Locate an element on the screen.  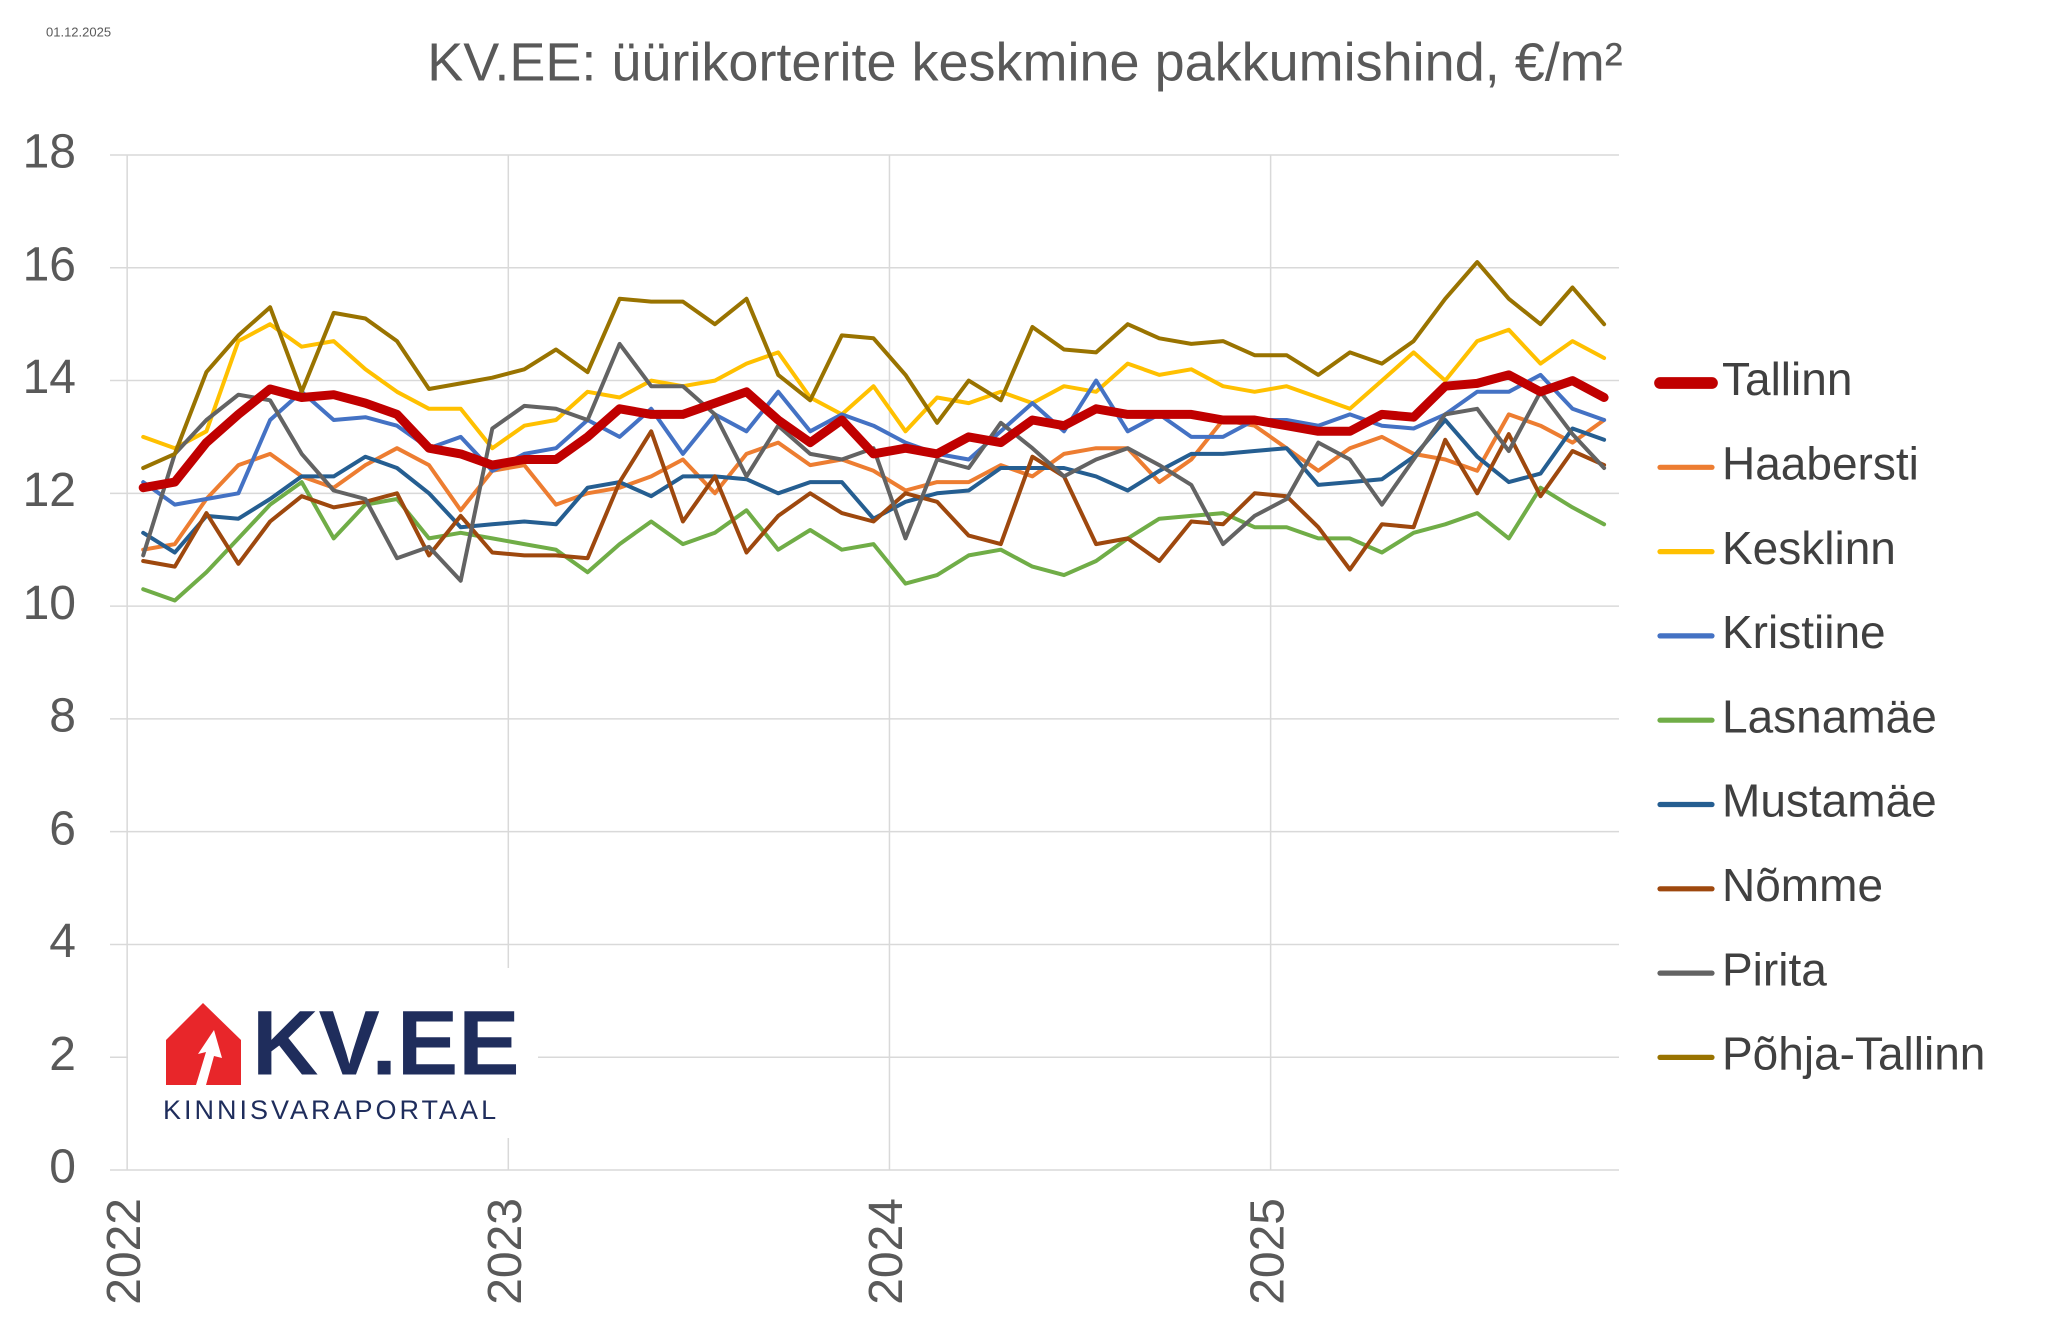
logo: KV.EE KINNISVARAPORTAAL is located at coordinates (333, 1053).